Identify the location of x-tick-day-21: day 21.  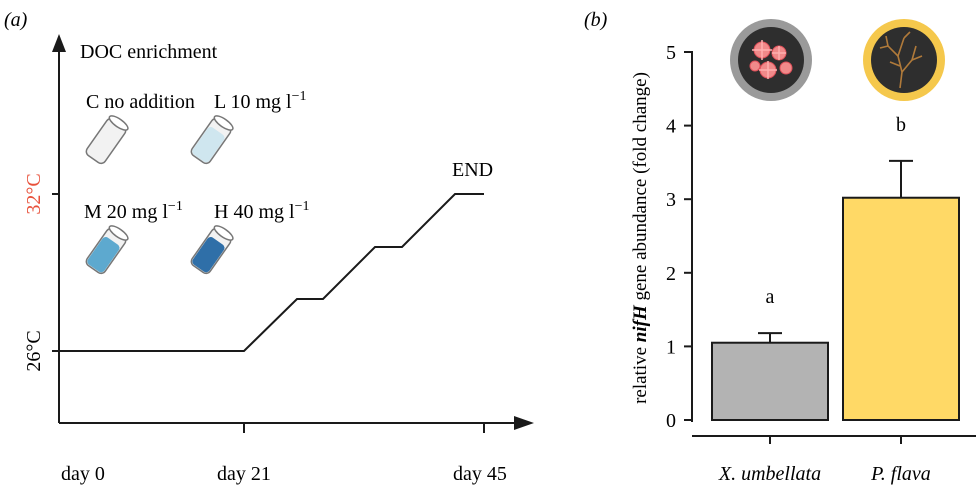
(244, 474).